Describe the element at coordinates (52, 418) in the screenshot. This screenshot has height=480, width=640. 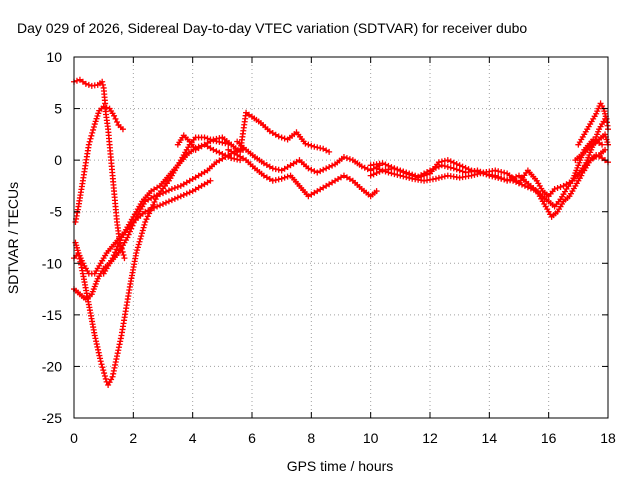
I see `y-tick-label: -25` at that location.